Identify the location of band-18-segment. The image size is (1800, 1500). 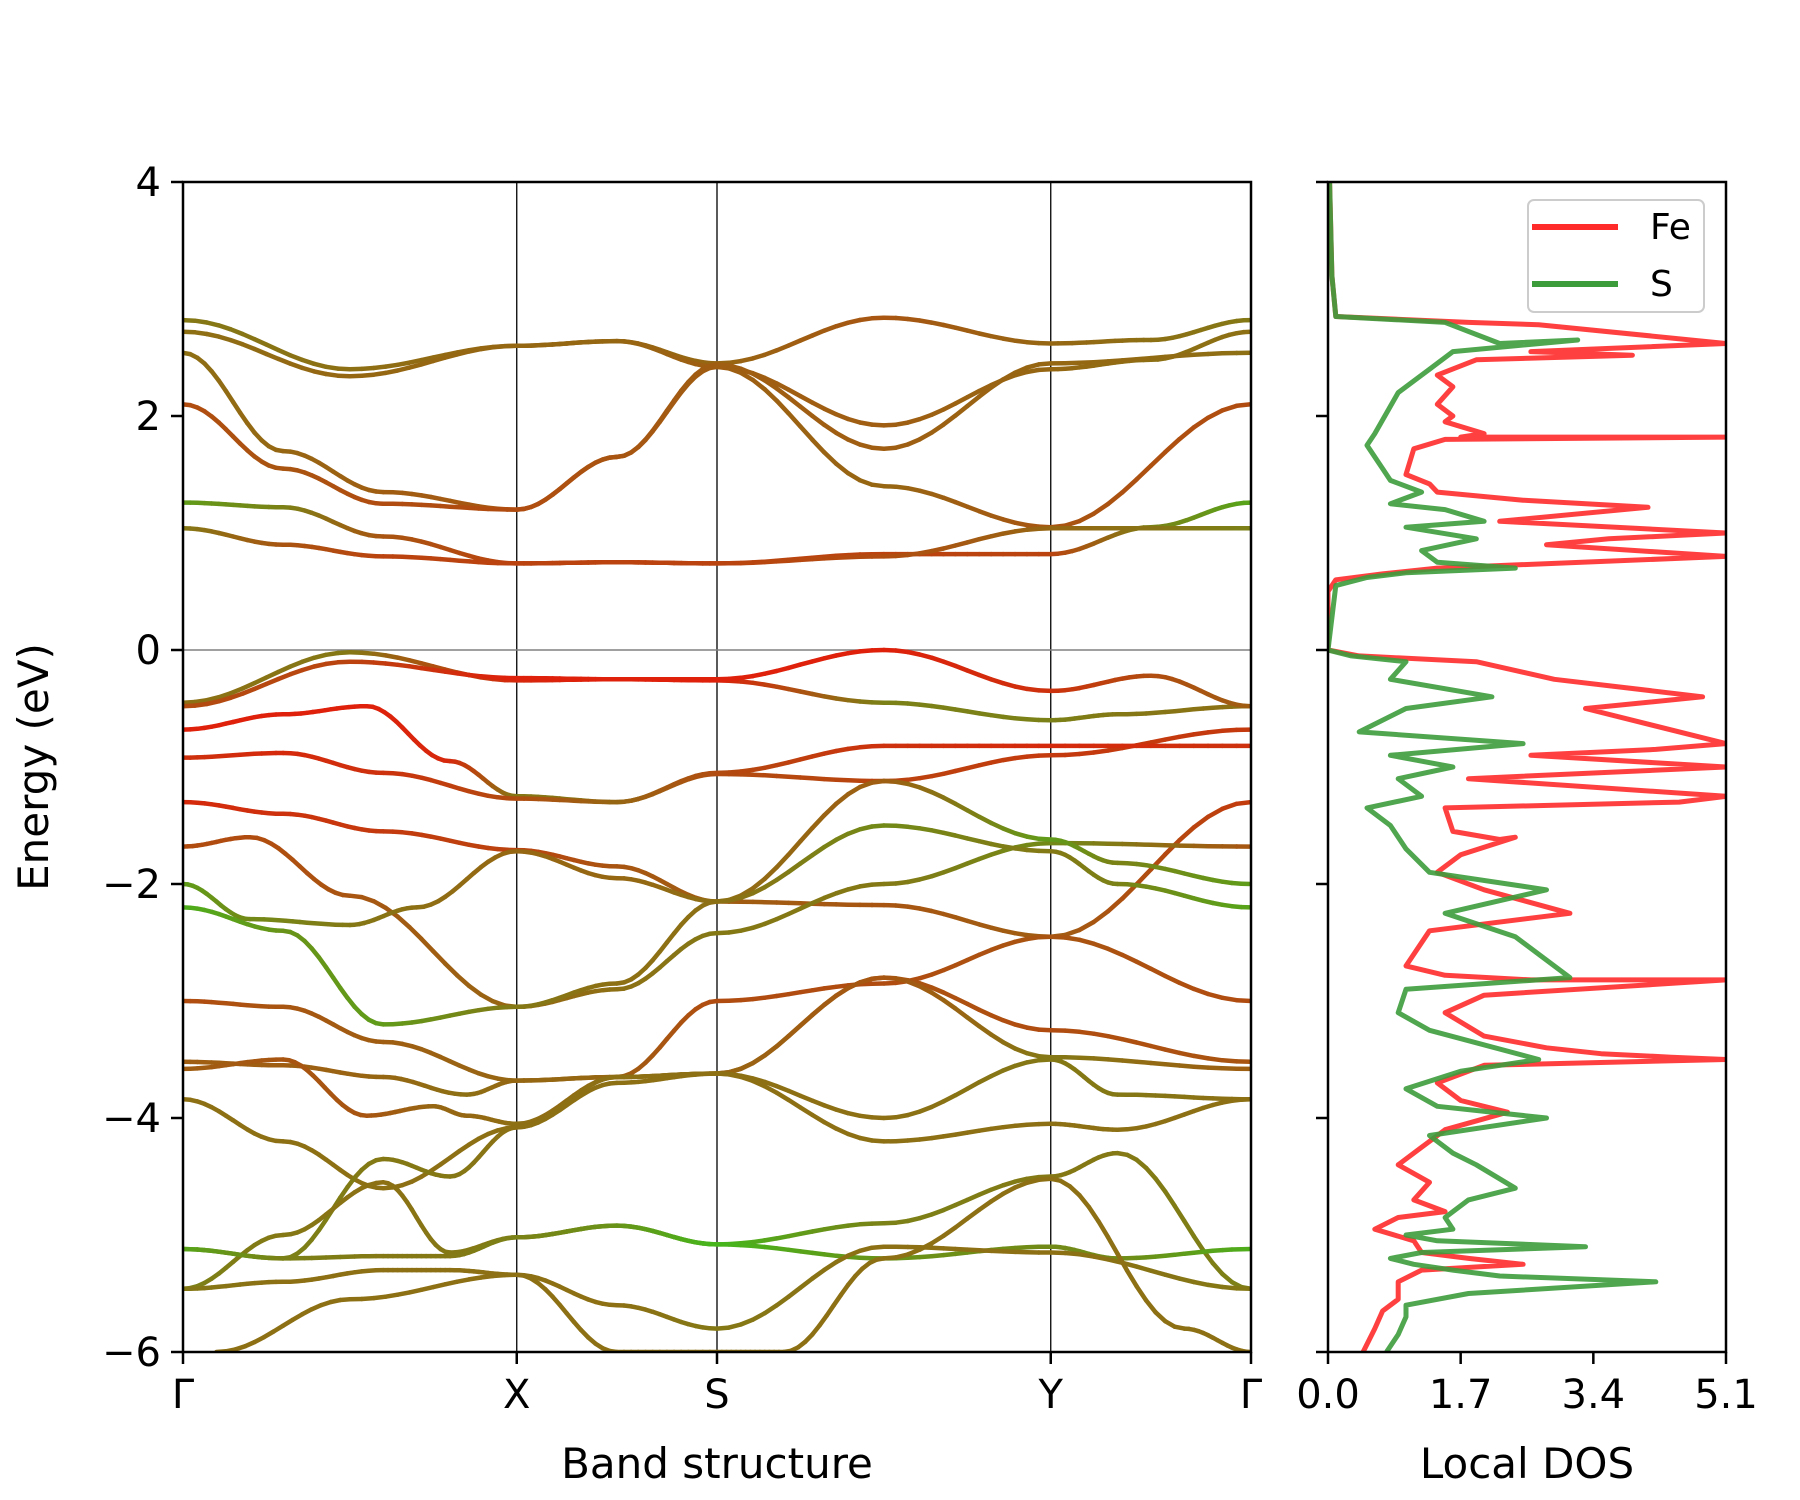
(973, 1085).